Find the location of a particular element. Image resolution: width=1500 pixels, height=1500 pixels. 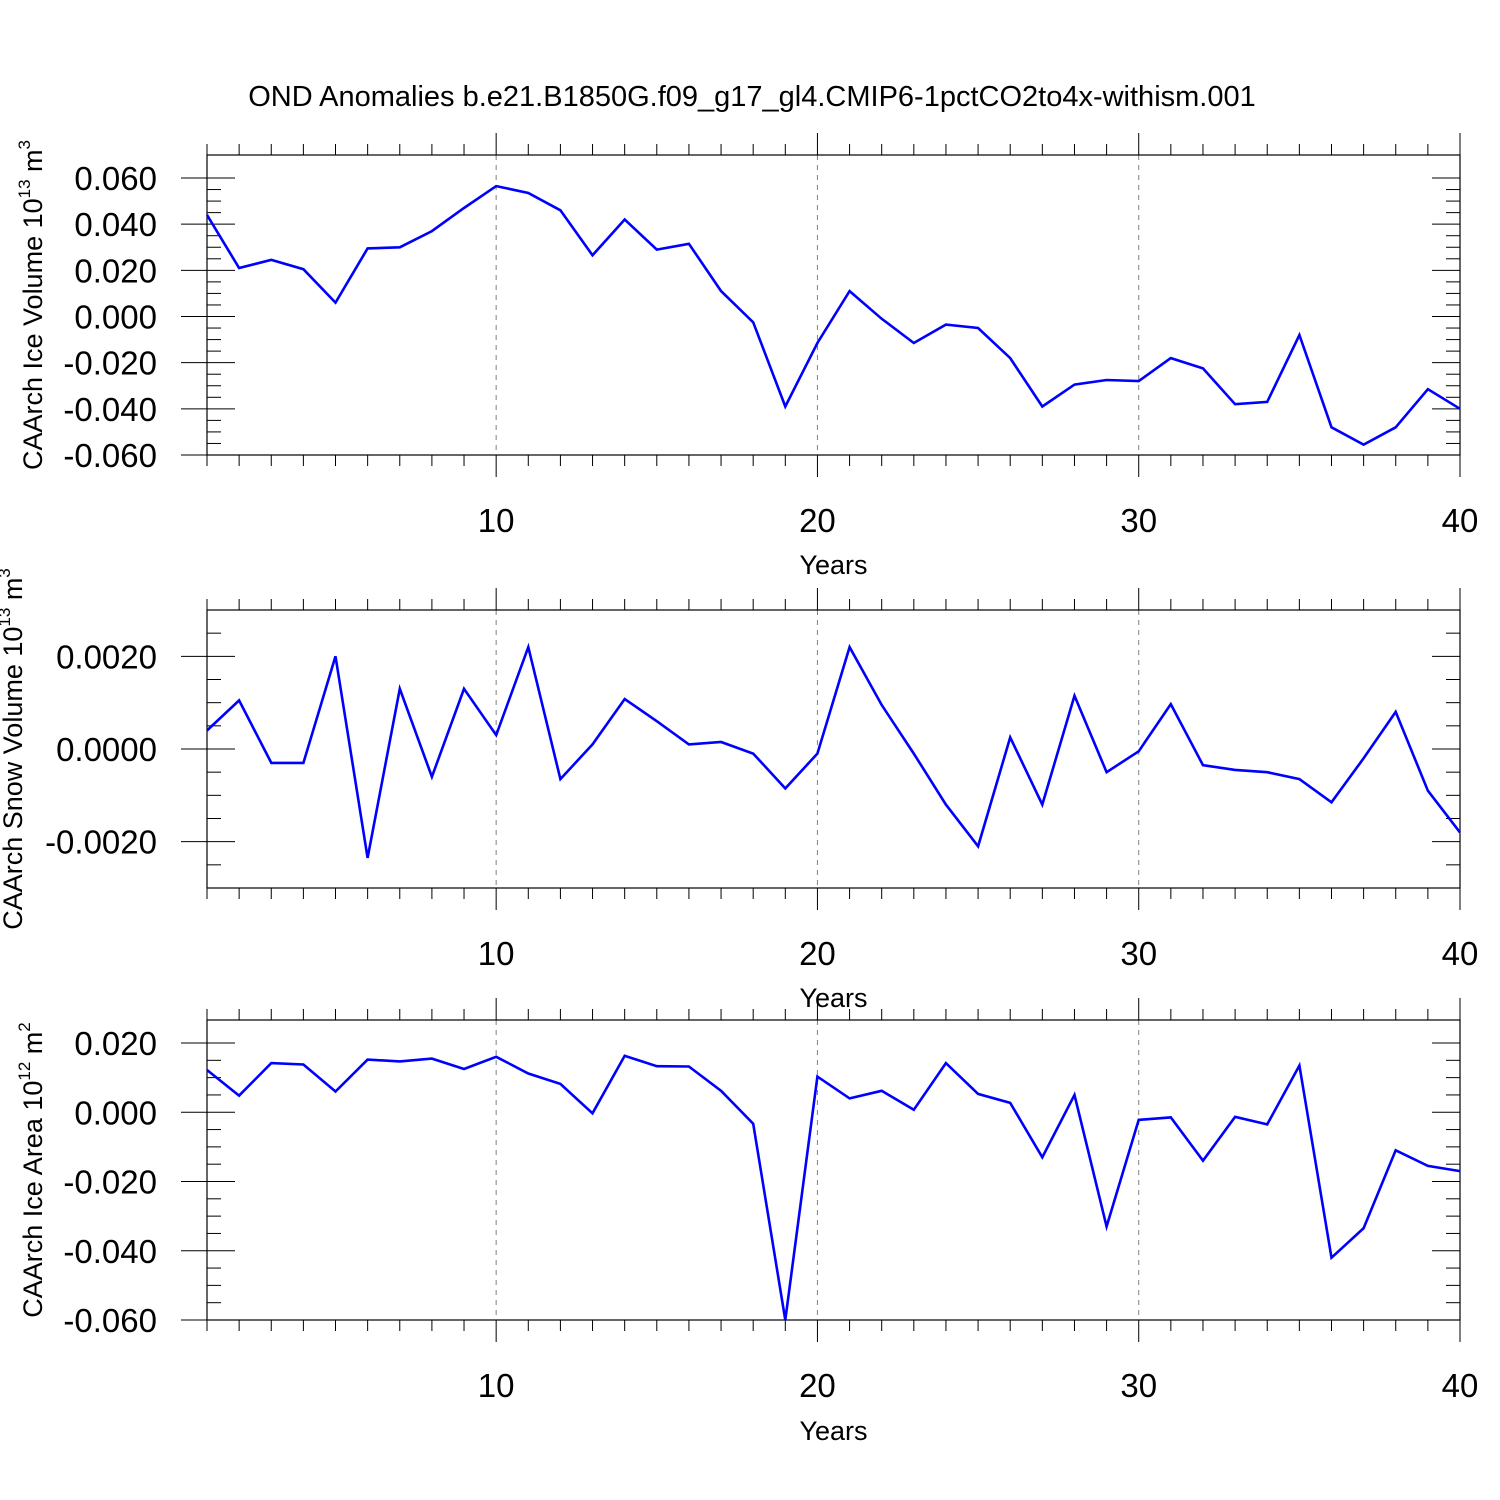

y-axis-label-main: CAArch Snow Volume 10 is located at coordinates (14, 778).